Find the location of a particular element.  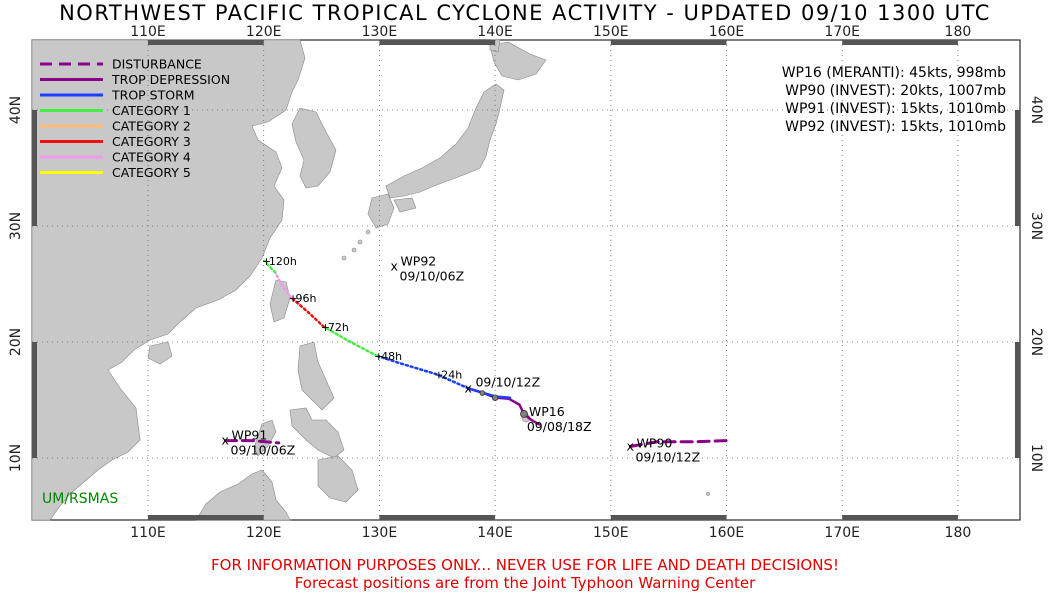

lon-label-bottom: 160E is located at coordinates (727, 533).